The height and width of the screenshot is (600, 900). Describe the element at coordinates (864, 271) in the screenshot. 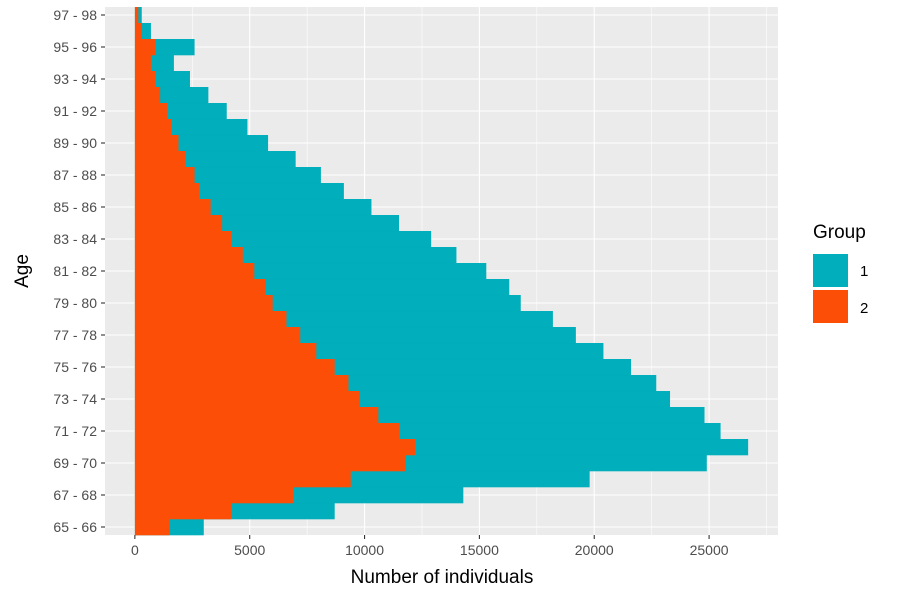

I see `legend-label-1: 1` at that location.